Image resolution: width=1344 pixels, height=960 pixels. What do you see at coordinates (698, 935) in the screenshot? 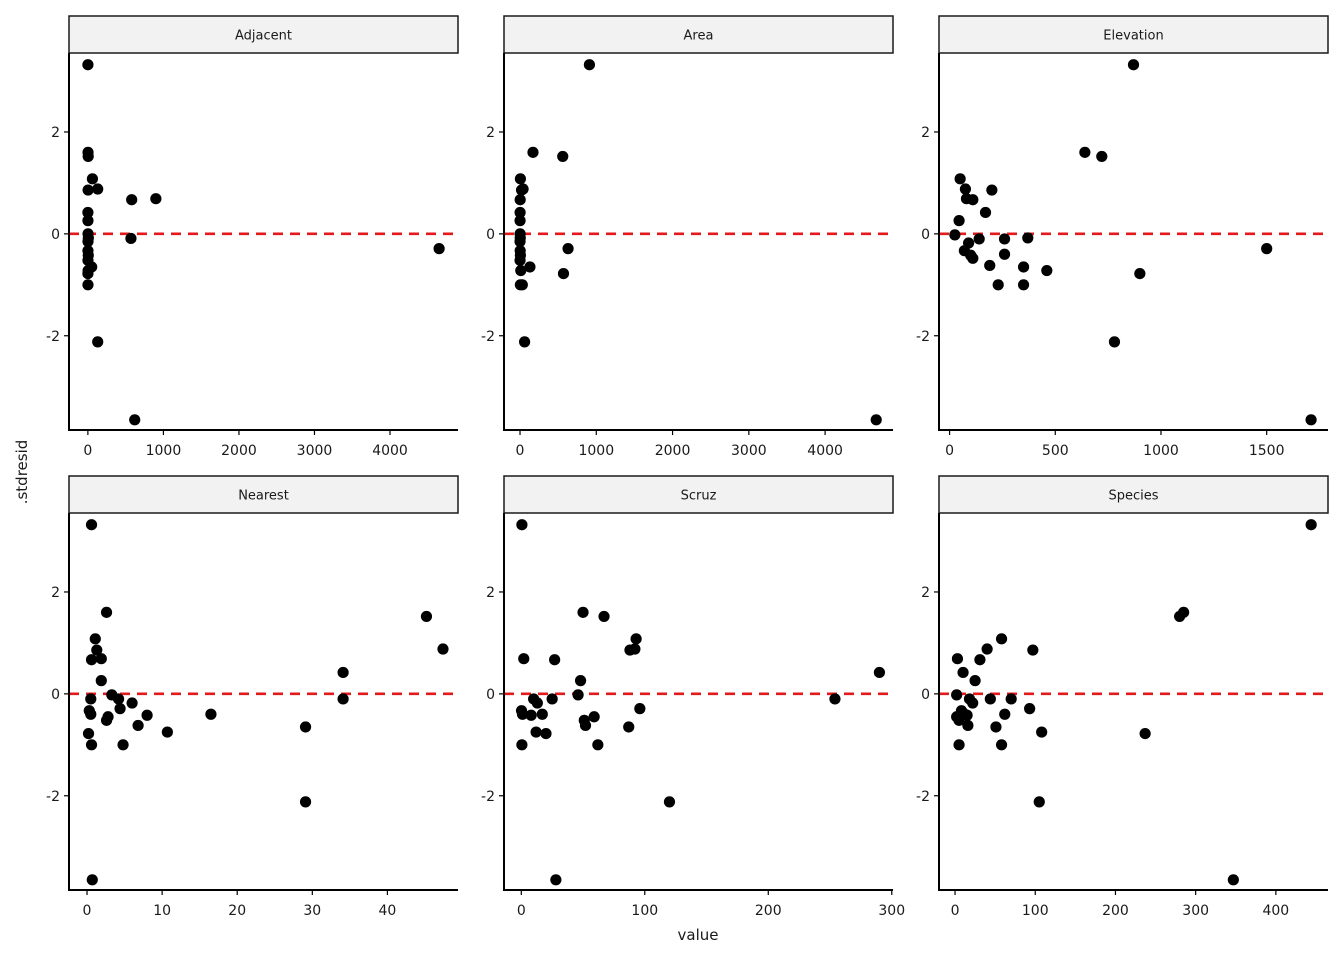
I see `x-axis-title: value` at bounding box center [698, 935].